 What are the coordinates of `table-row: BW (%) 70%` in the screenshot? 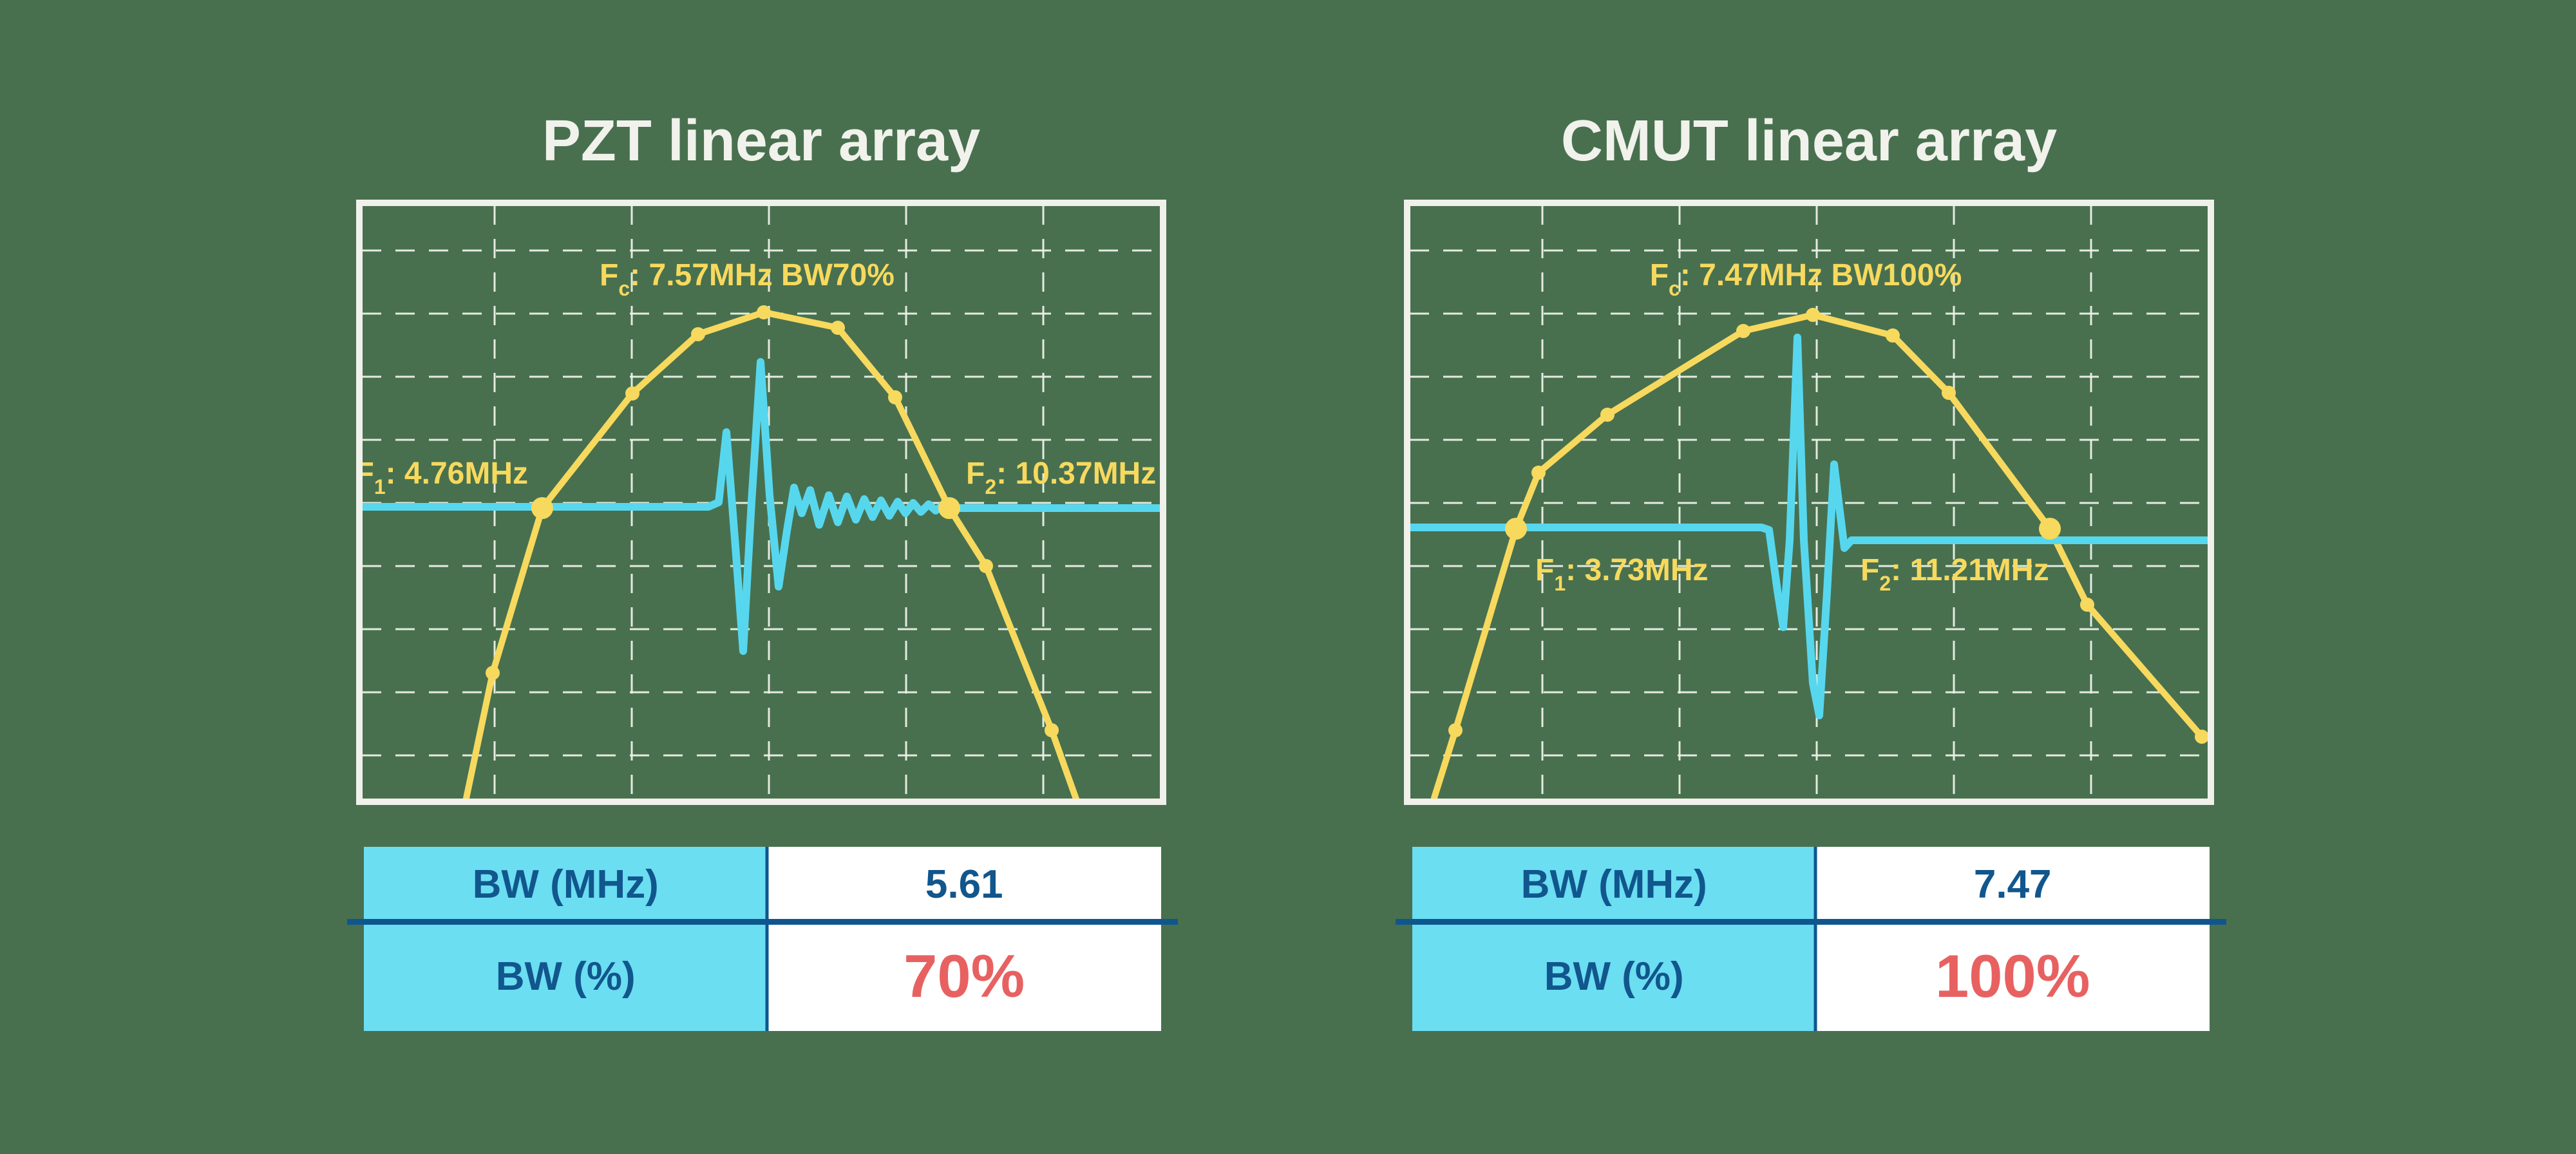 It's located at (762, 977).